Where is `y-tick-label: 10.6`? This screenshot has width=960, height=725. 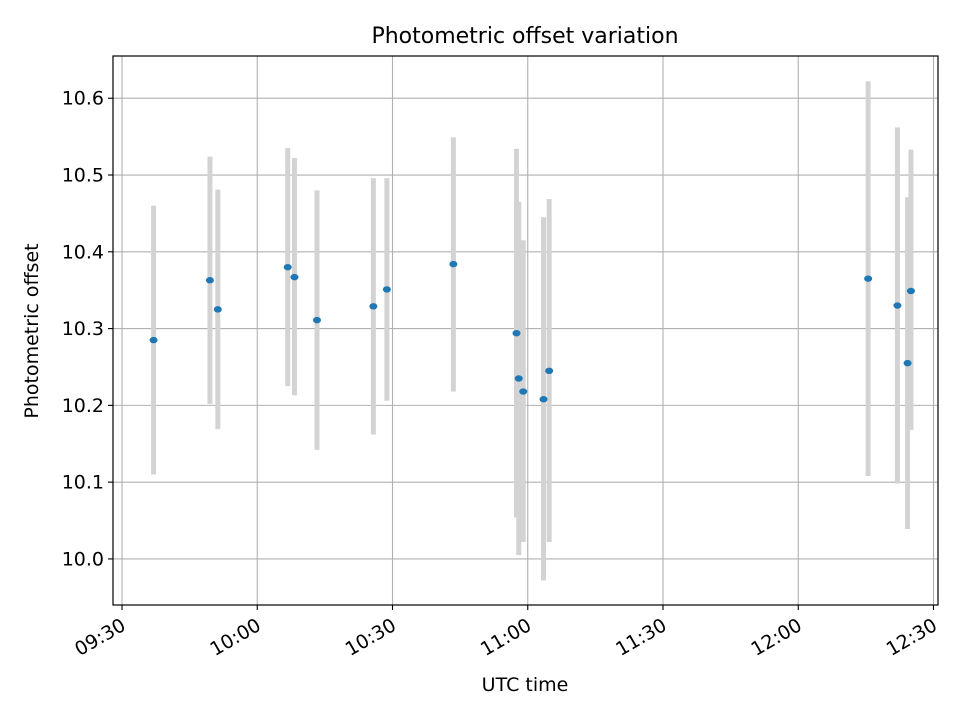
y-tick-label: 10.6 is located at coordinates (83, 99).